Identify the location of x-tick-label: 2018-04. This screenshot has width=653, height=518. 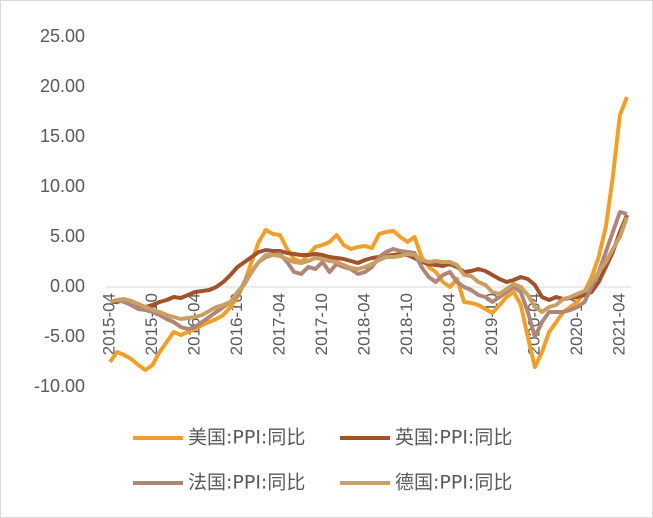
(363, 324).